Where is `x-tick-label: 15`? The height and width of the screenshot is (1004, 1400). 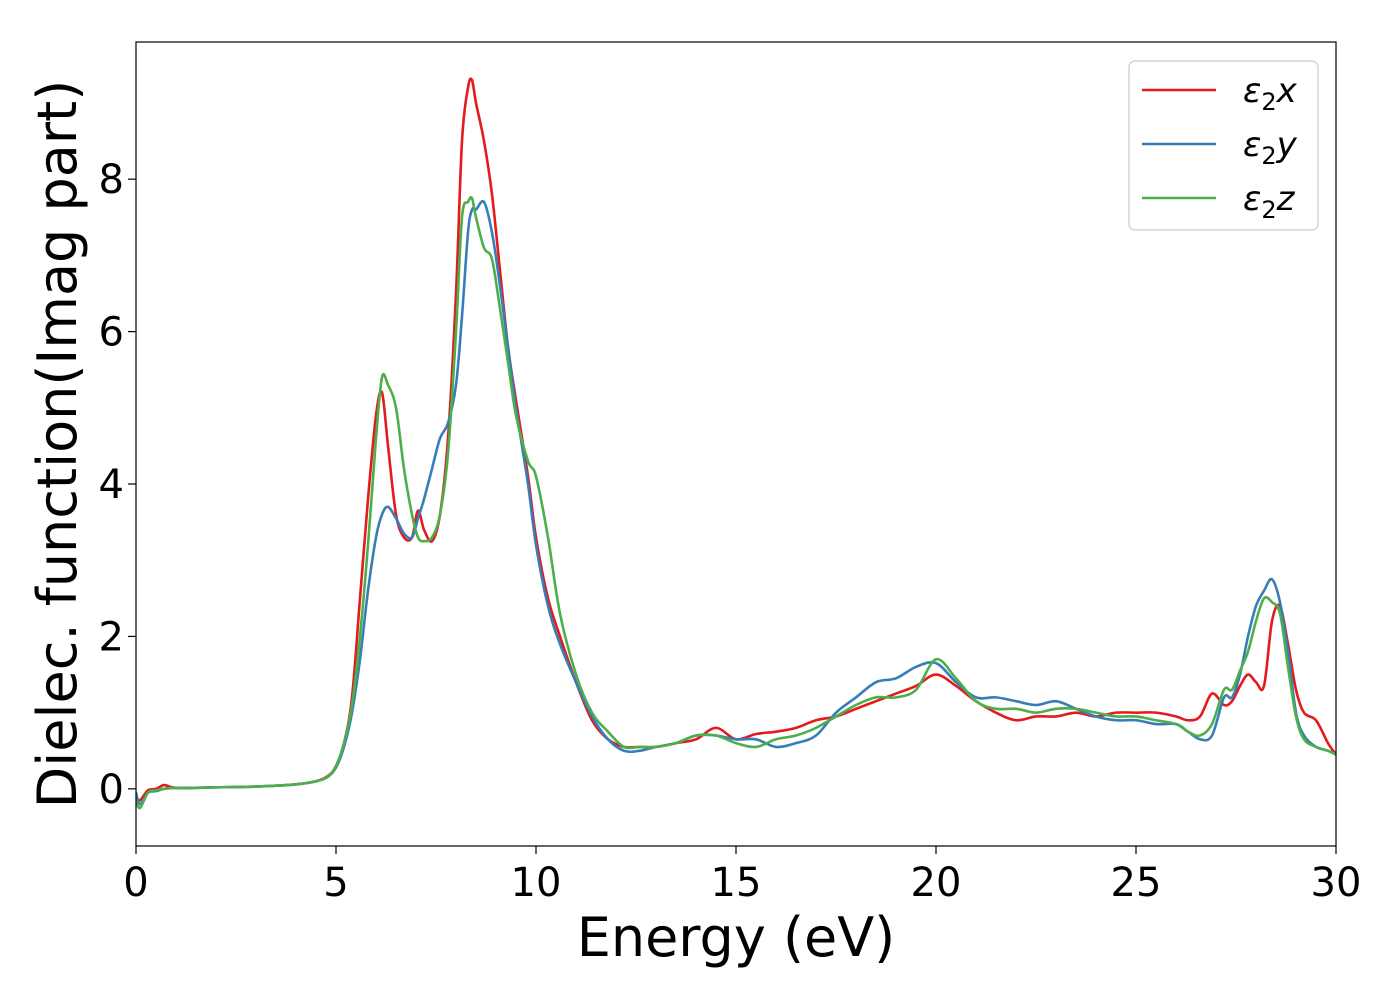
x-tick-label: 15 is located at coordinates (736, 883).